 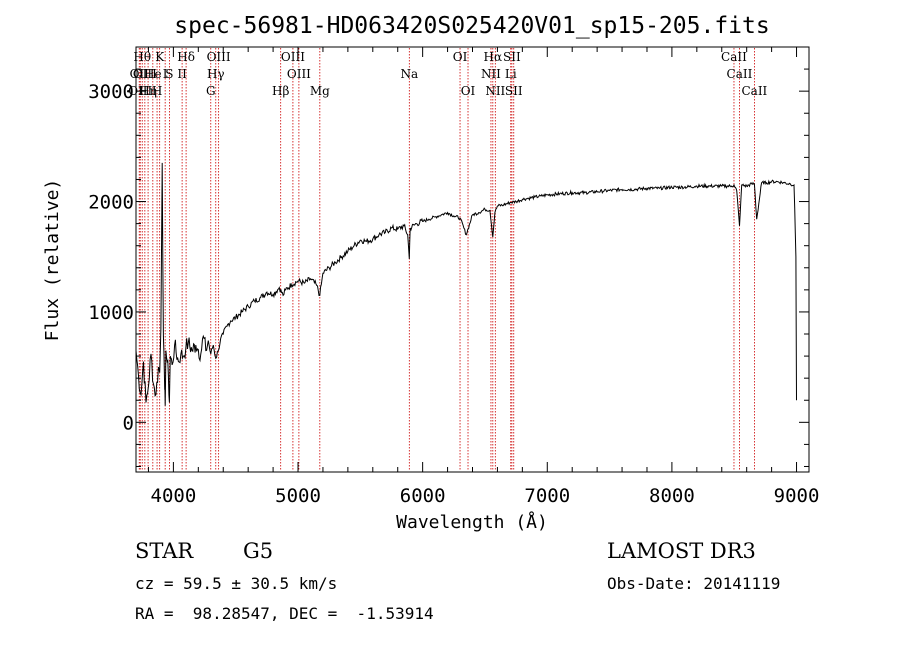 What do you see at coordinates (681, 551) in the screenshot?
I see `survey-name: LAMOST DR3` at bounding box center [681, 551].